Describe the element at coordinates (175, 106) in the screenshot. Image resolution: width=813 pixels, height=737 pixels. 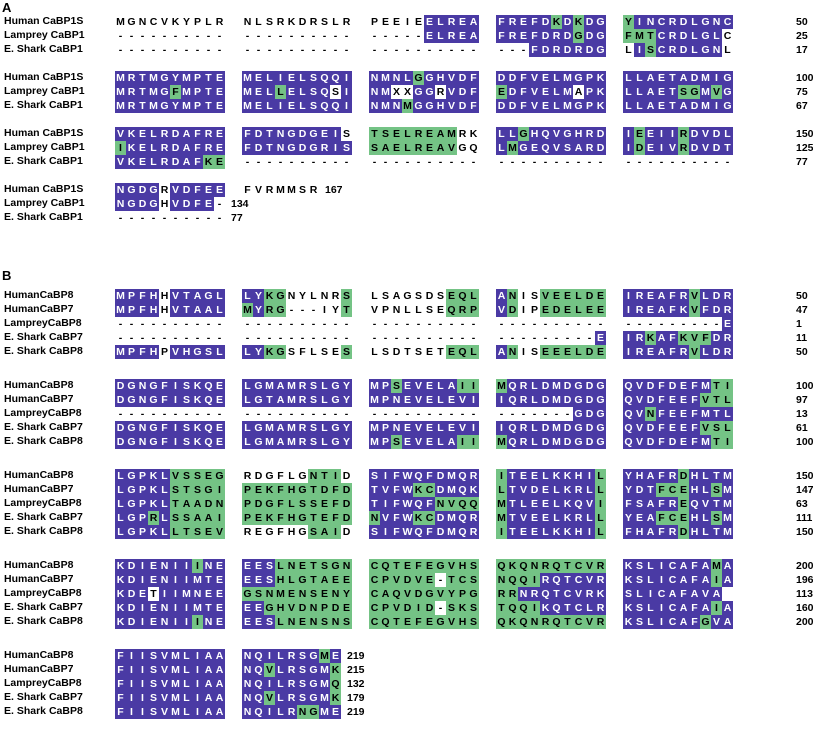
I see `residue: Y` at that location.